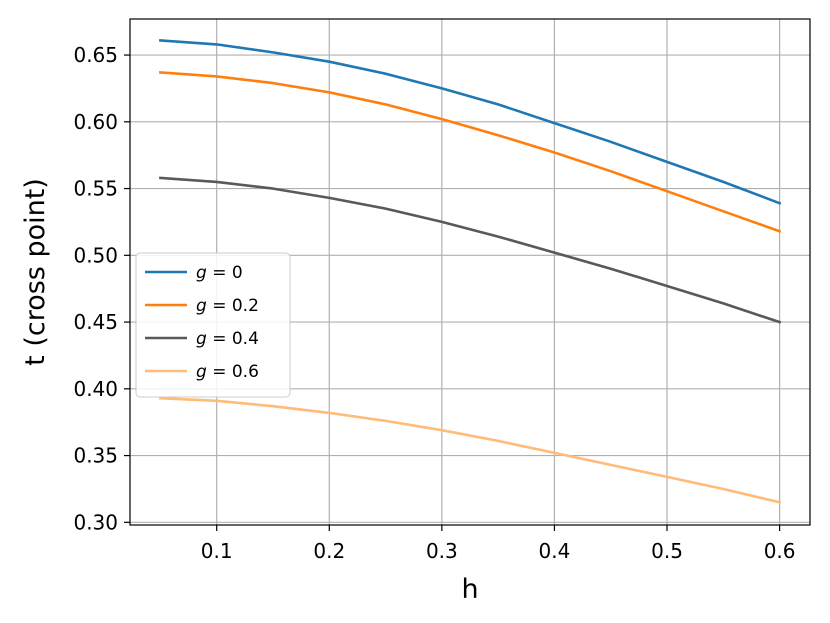  I want to click on y-tick-label: 0.40, so click(95, 389).